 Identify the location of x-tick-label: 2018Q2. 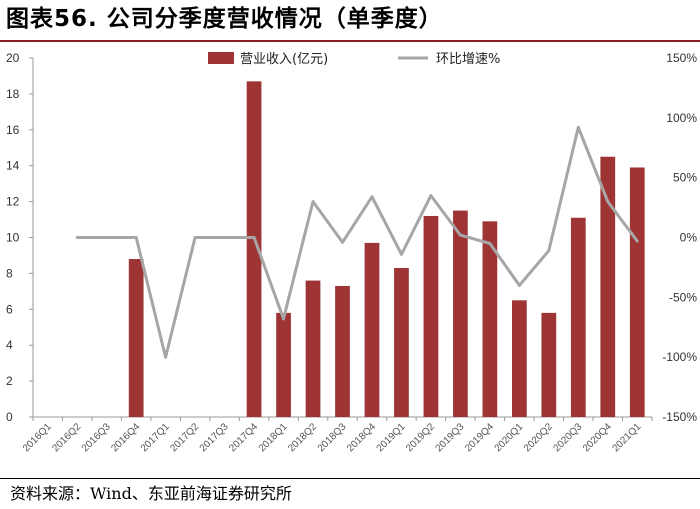
(302, 437).